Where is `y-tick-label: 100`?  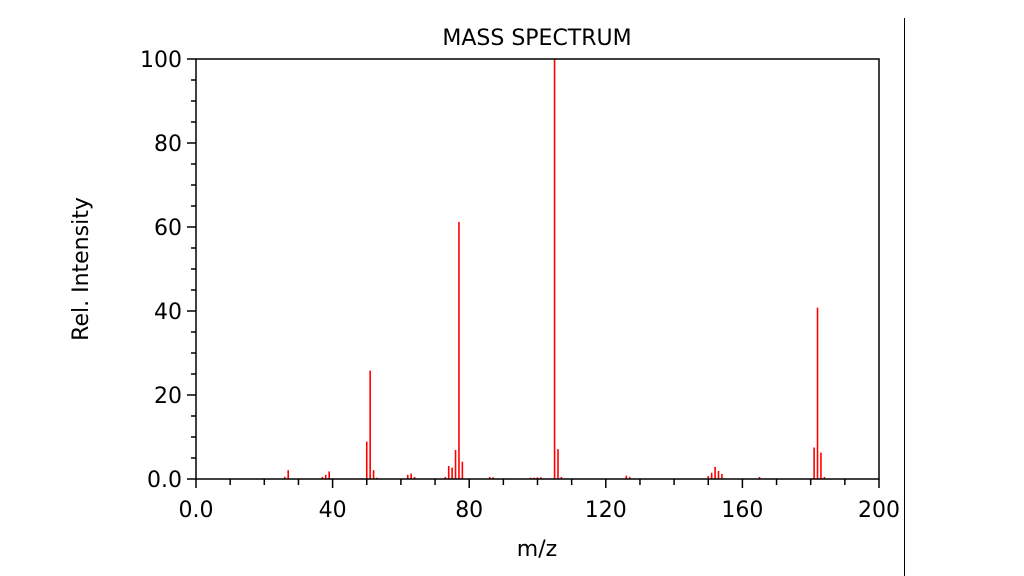
y-tick-label: 100 is located at coordinates (161, 60).